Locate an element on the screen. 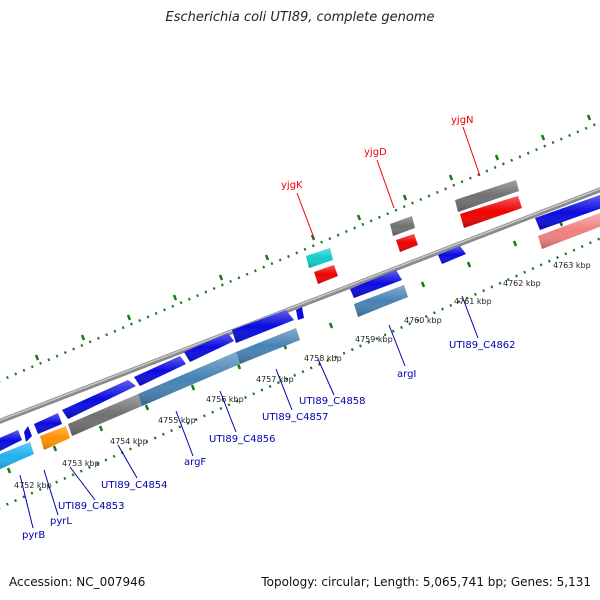 The width and height of the screenshot is (600, 600). kbp-label: 4756 kbp is located at coordinates (225, 399).